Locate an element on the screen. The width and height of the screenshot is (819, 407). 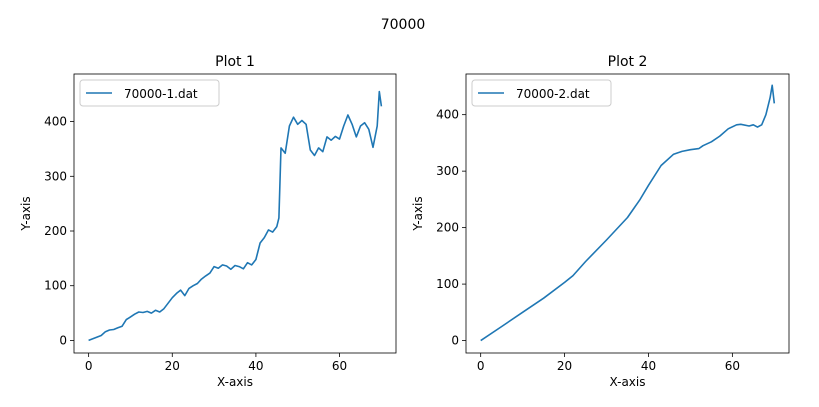
figure-title: 70000 is located at coordinates (403, 25).